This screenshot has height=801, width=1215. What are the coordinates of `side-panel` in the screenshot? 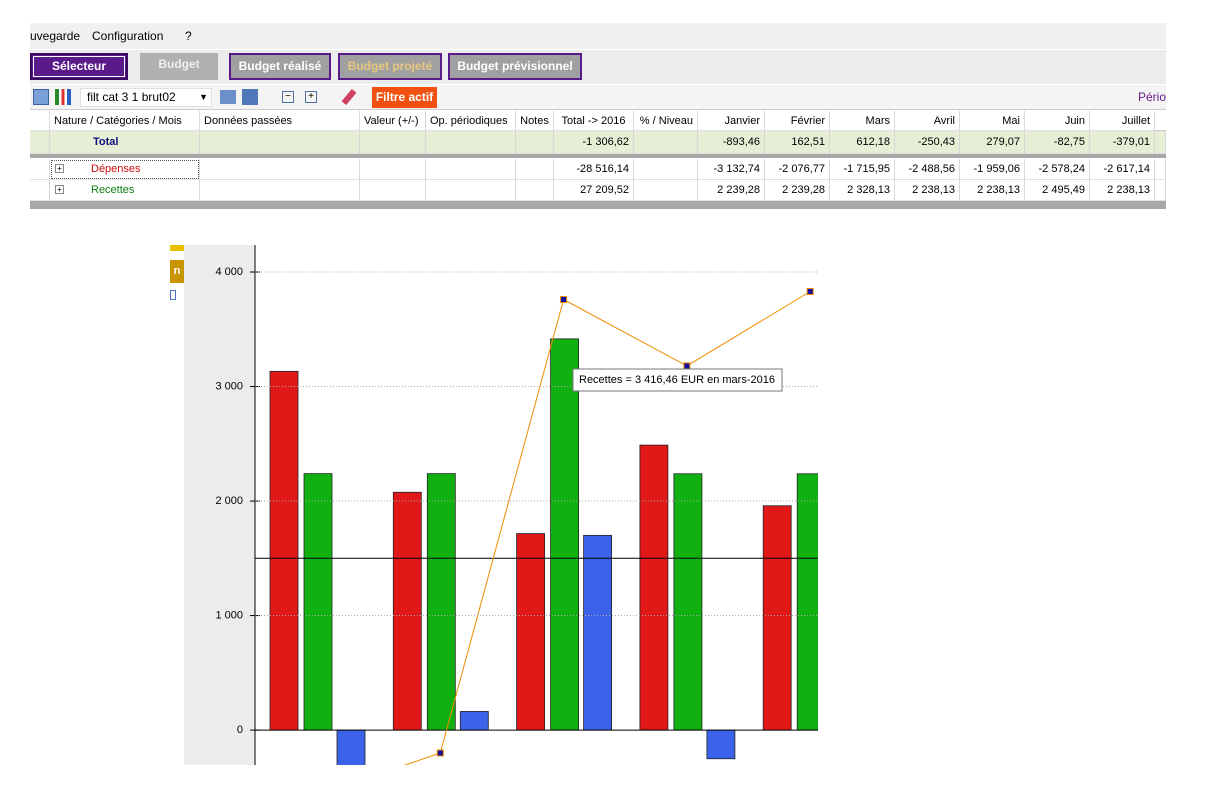 It's located at (219, 505).